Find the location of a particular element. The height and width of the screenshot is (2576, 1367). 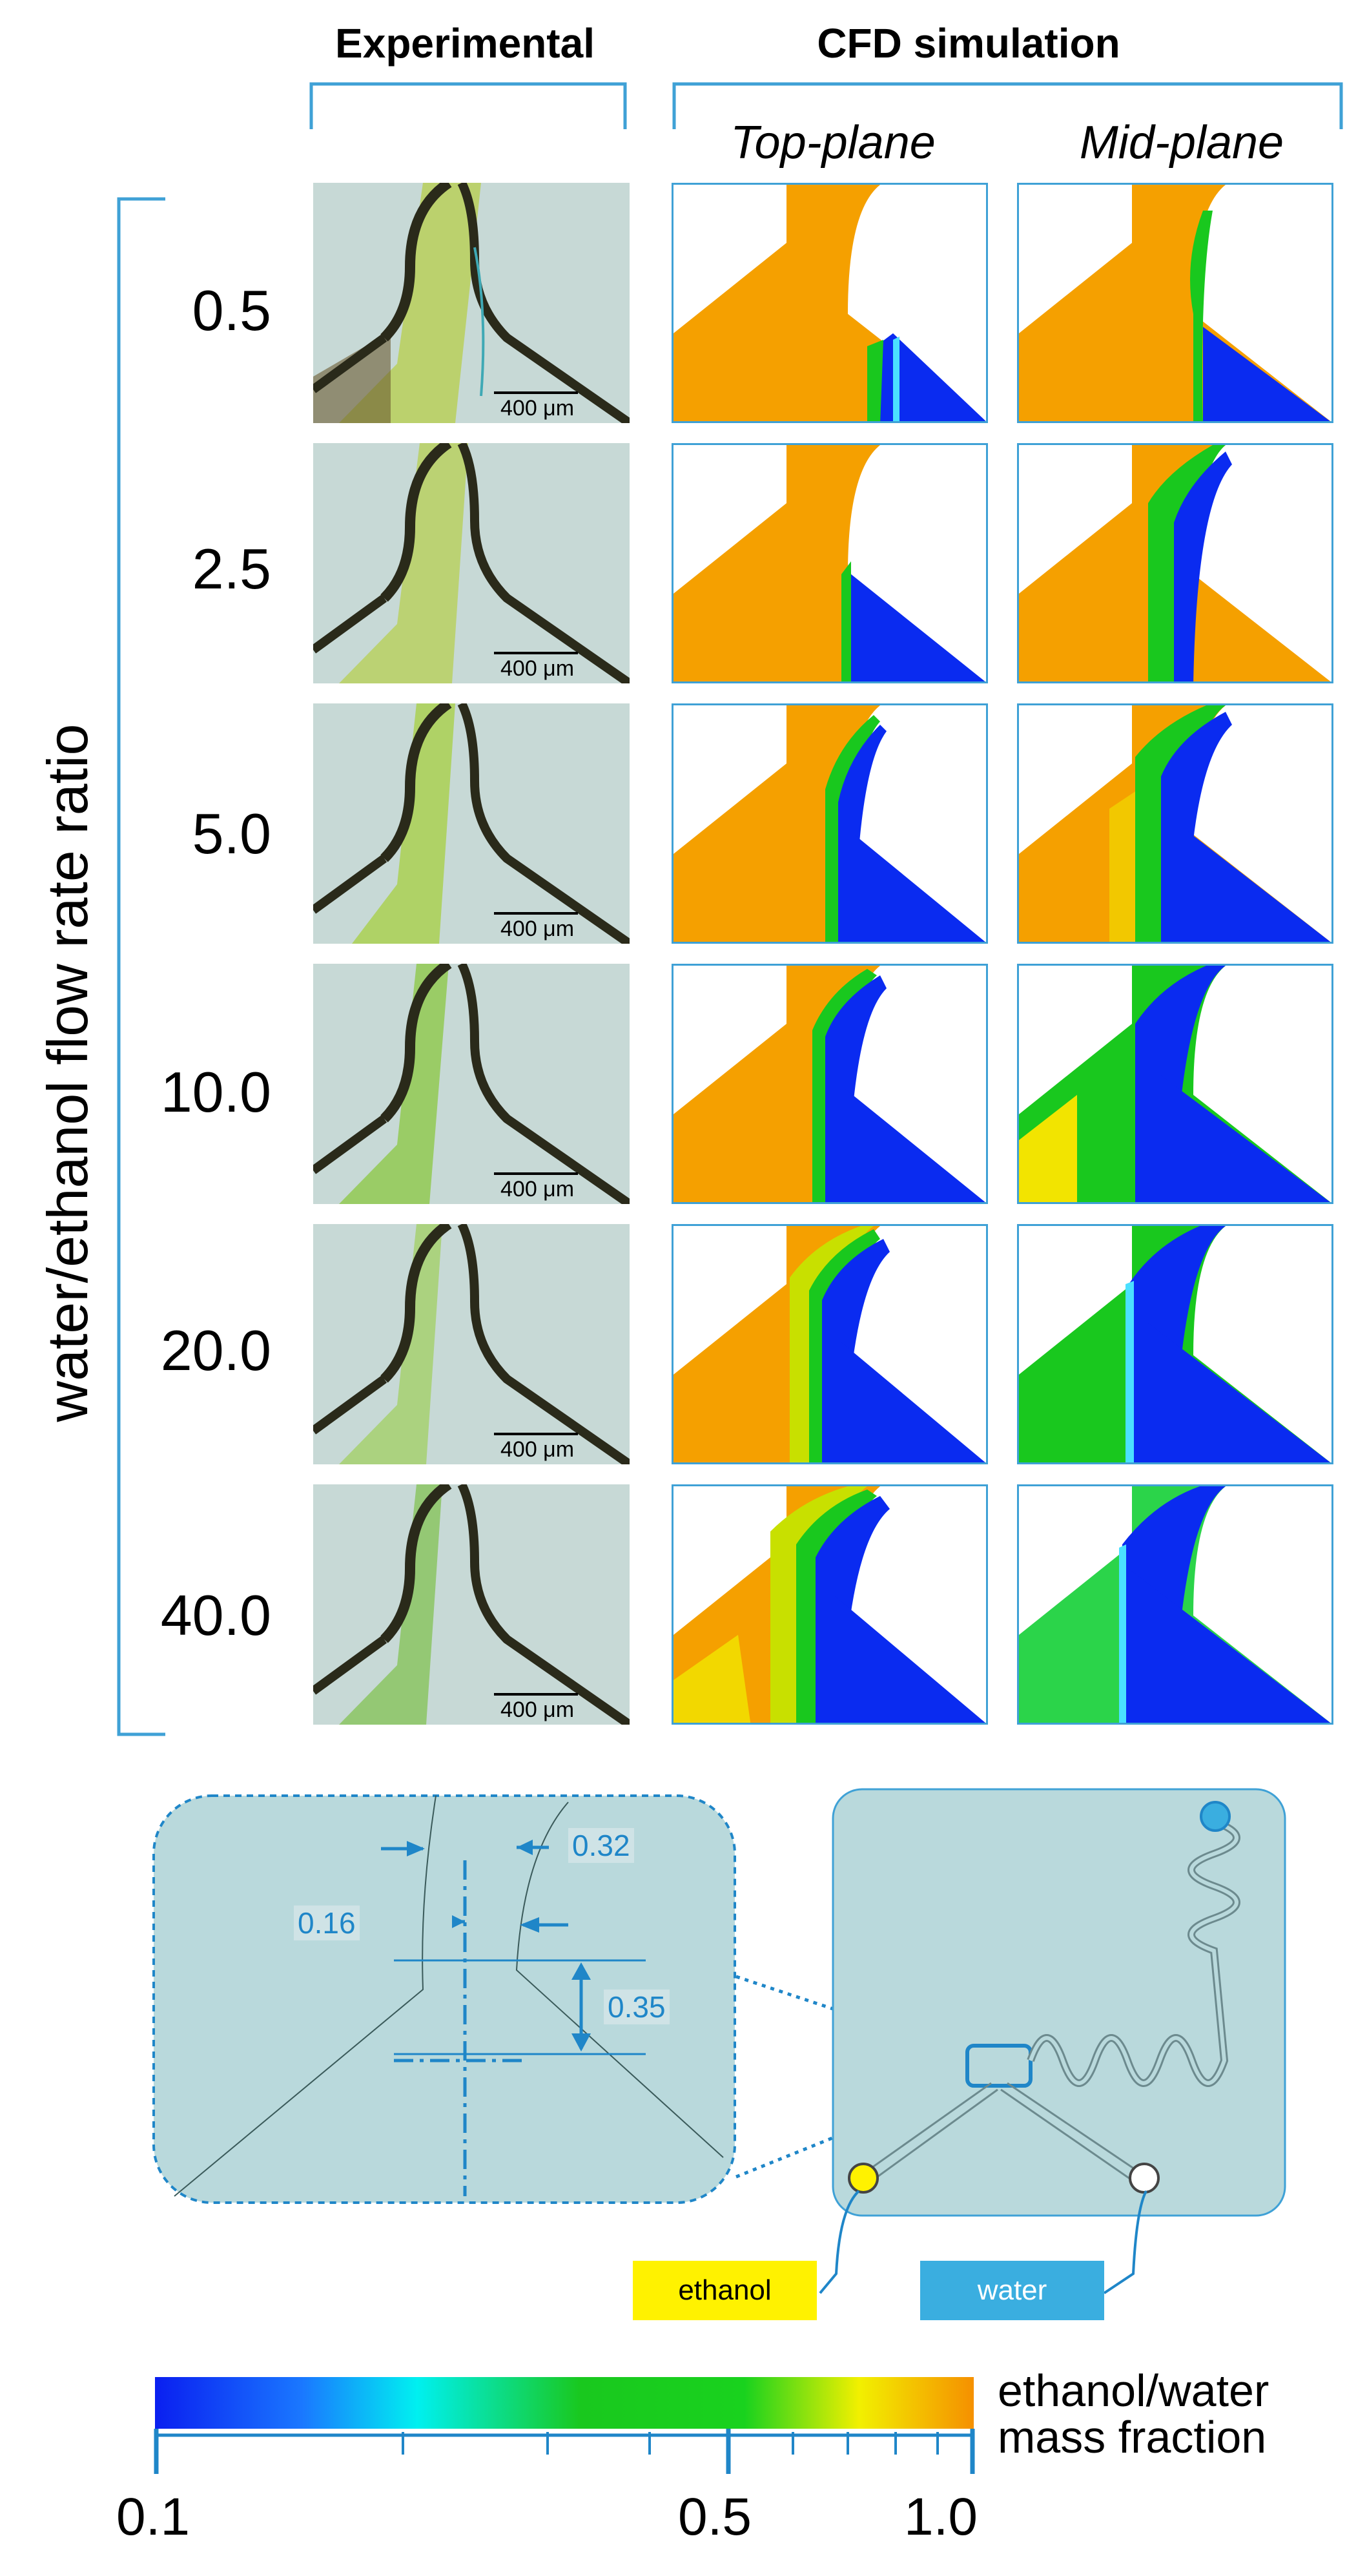

colorbar-title-line2: mass fraction is located at coordinates (1132, 2437).